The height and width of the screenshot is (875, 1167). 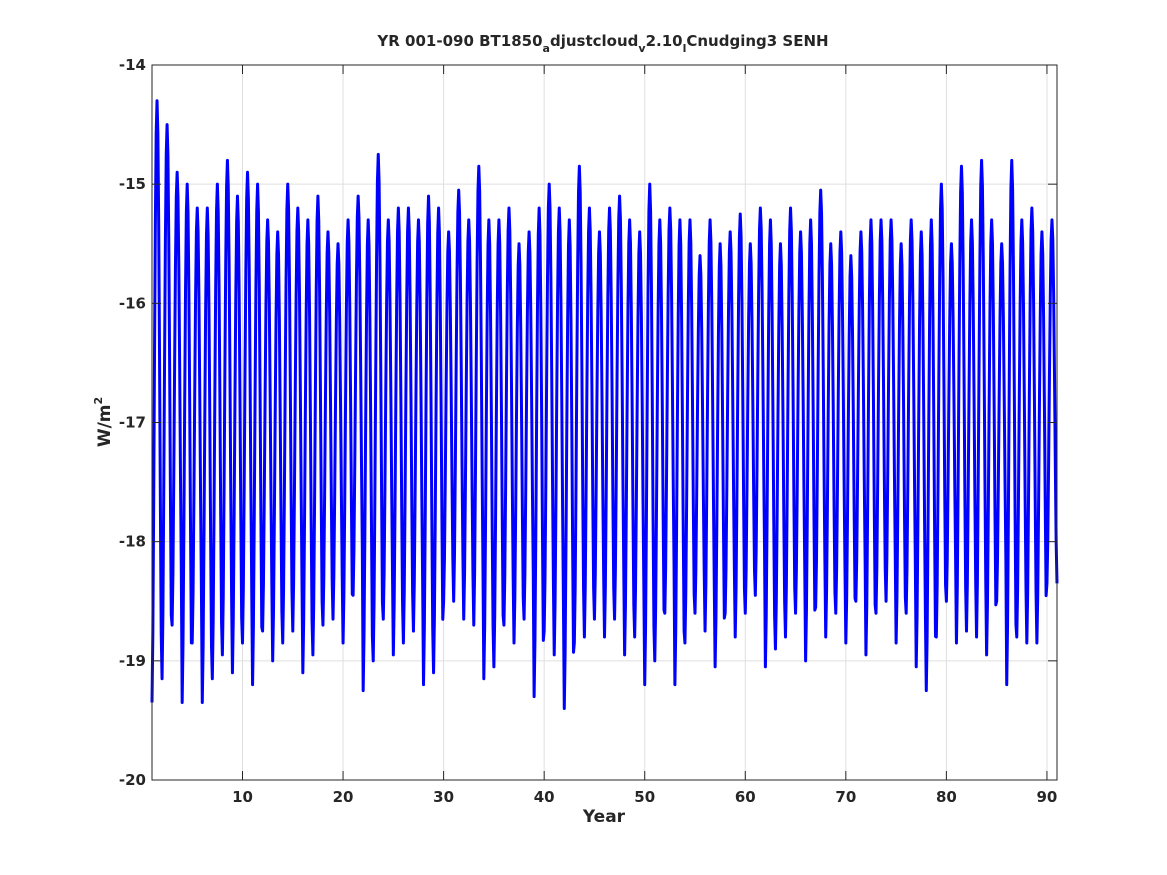 What do you see at coordinates (604, 817) in the screenshot?
I see `x-axis-label: Year` at bounding box center [604, 817].